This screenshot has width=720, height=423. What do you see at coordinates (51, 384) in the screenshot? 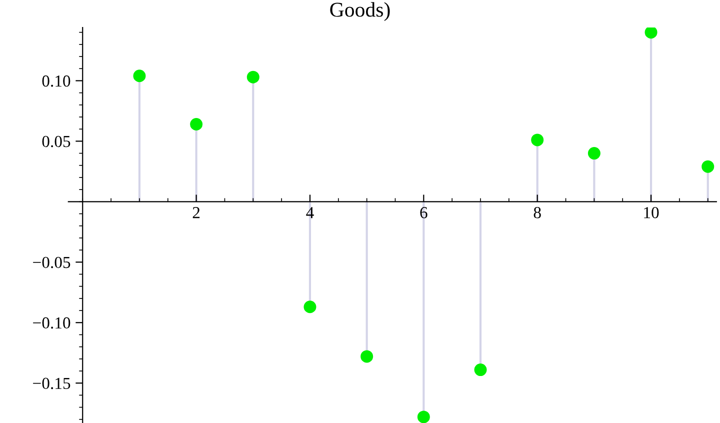
I see `y-tick-label: −0.15` at bounding box center [51, 384].